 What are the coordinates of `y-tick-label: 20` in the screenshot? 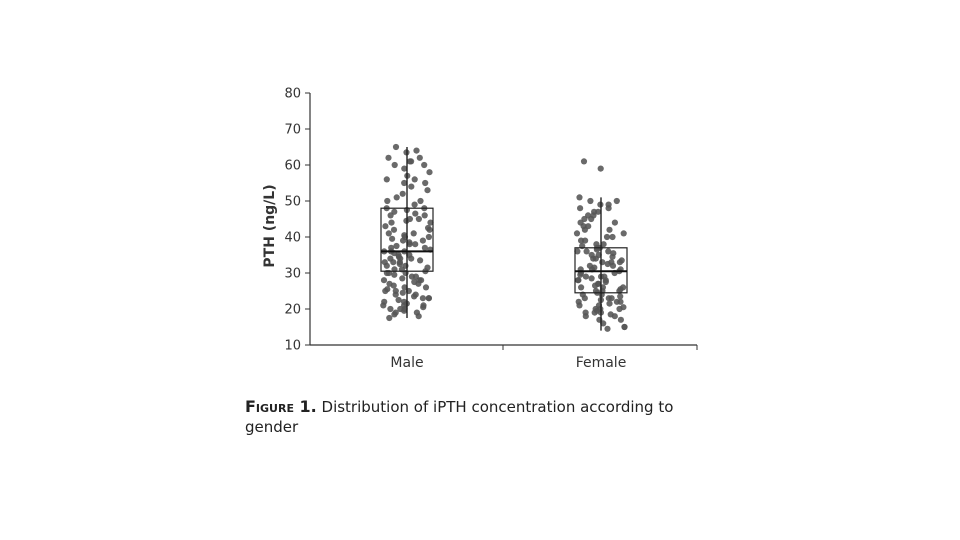 It's located at (292, 310).